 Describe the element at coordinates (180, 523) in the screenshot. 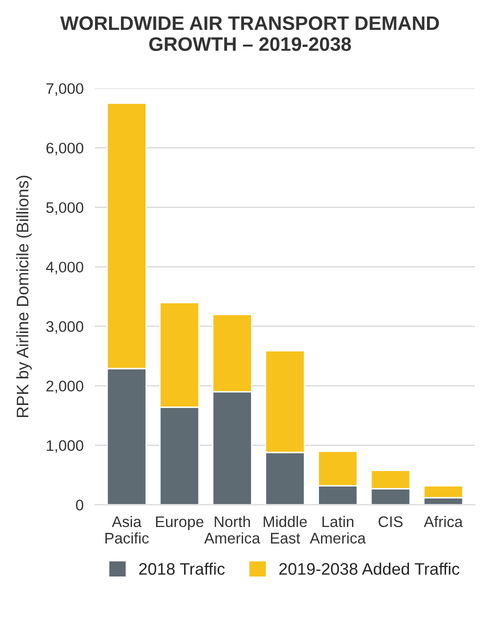

I see `x-tick-label: Europe` at that location.